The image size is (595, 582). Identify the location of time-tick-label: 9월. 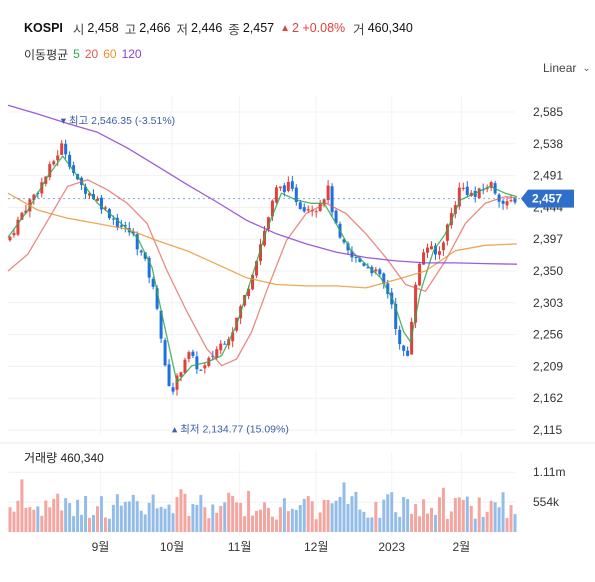
(101, 547).